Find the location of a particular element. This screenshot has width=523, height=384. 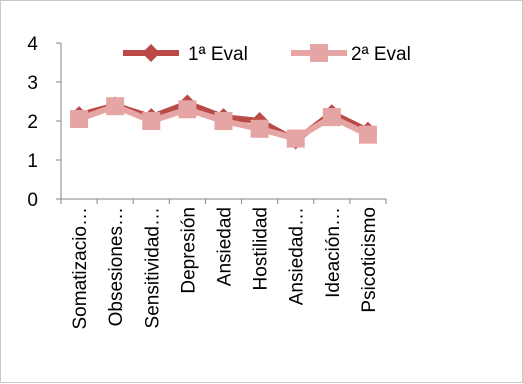

x-category-label: Ansiedad is located at coordinates (225, 246).